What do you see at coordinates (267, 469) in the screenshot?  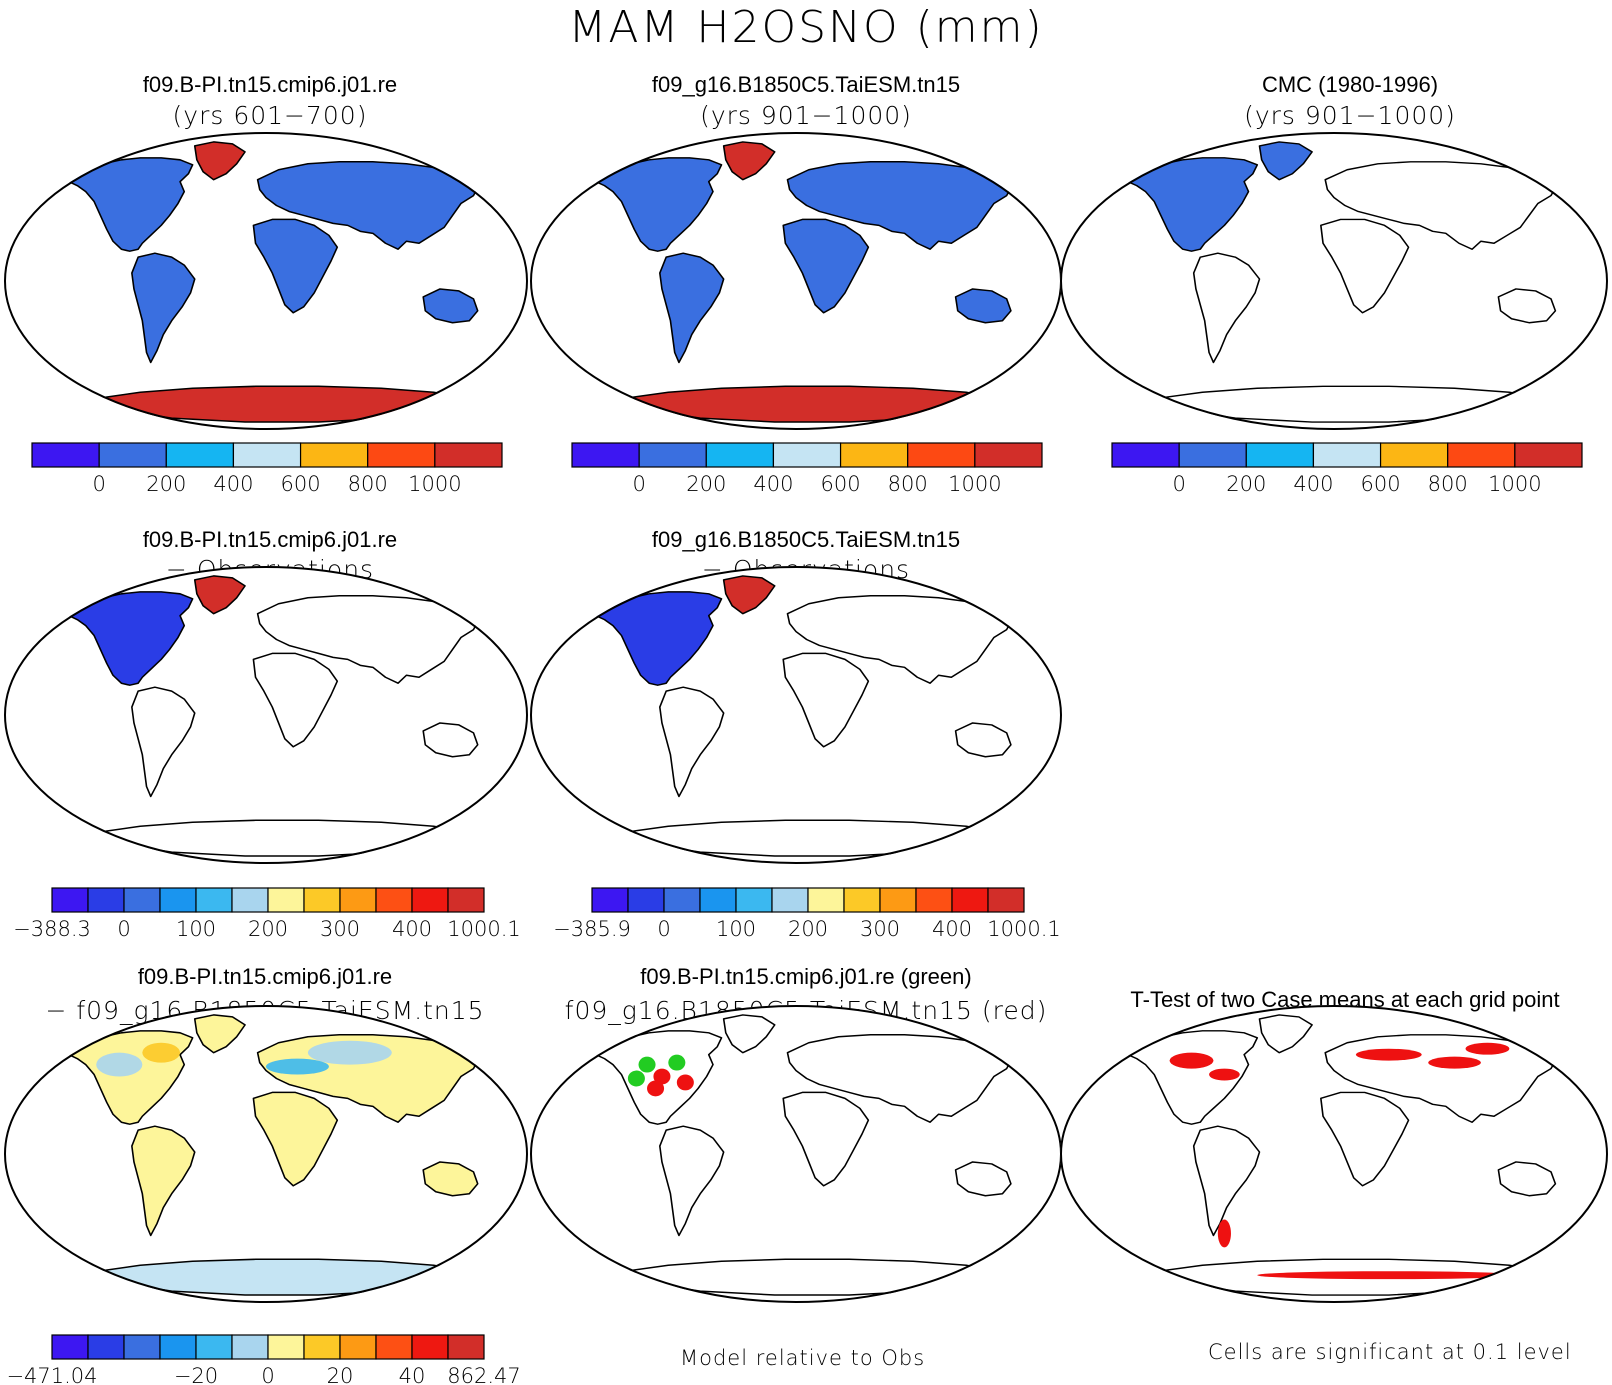 I see `colorbar-1: 0 200 400 600 800 1000` at bounding box center [267, 469].